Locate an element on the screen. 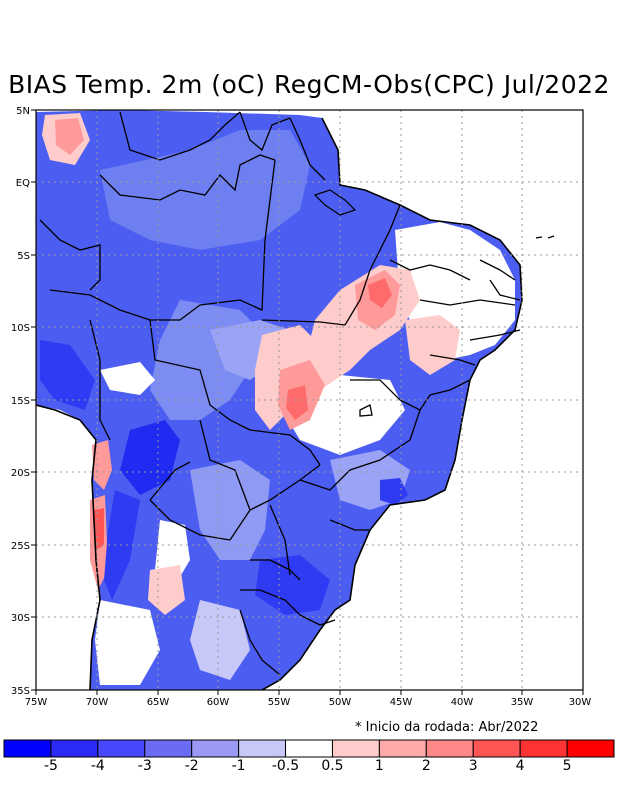 The image size is (618, 800). lon-tick-label: 60W is located at coordinates (218, 702).